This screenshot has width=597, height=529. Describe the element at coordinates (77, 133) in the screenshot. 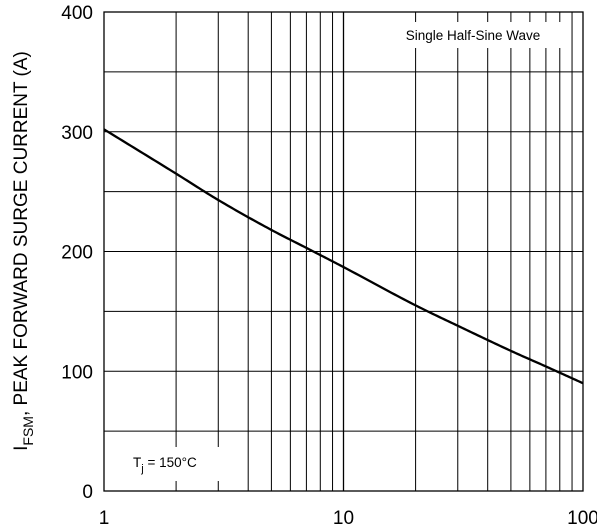

I see `y-tick-label: 300` at that location.